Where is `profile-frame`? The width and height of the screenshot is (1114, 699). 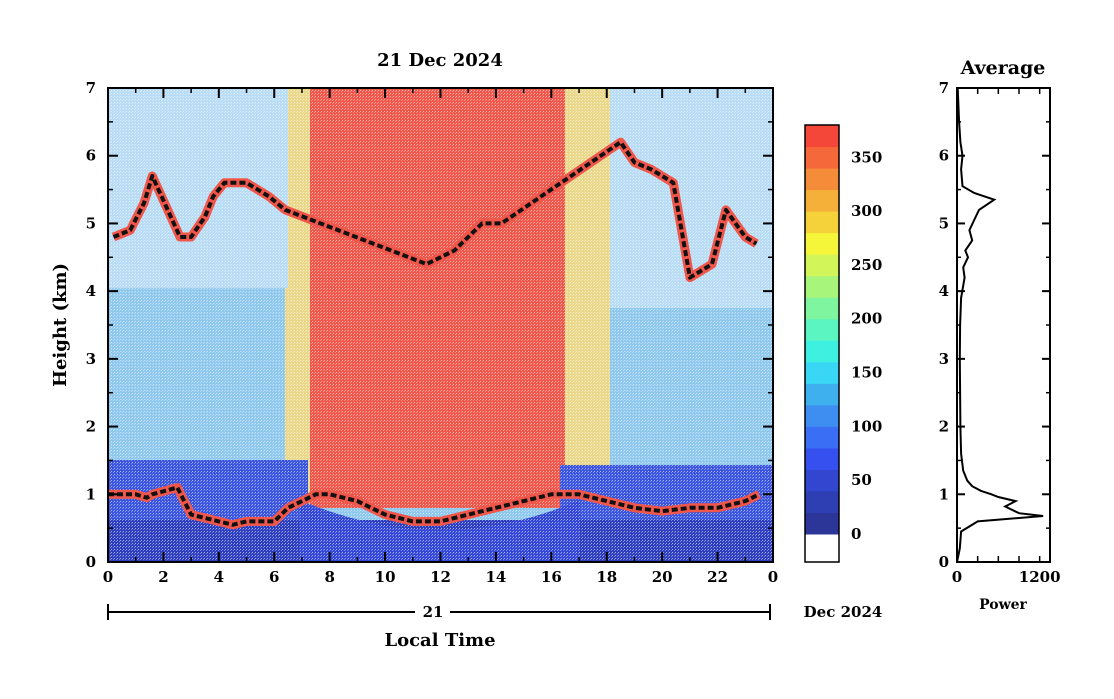 profile-frame is located at coordinates (1003, 325).